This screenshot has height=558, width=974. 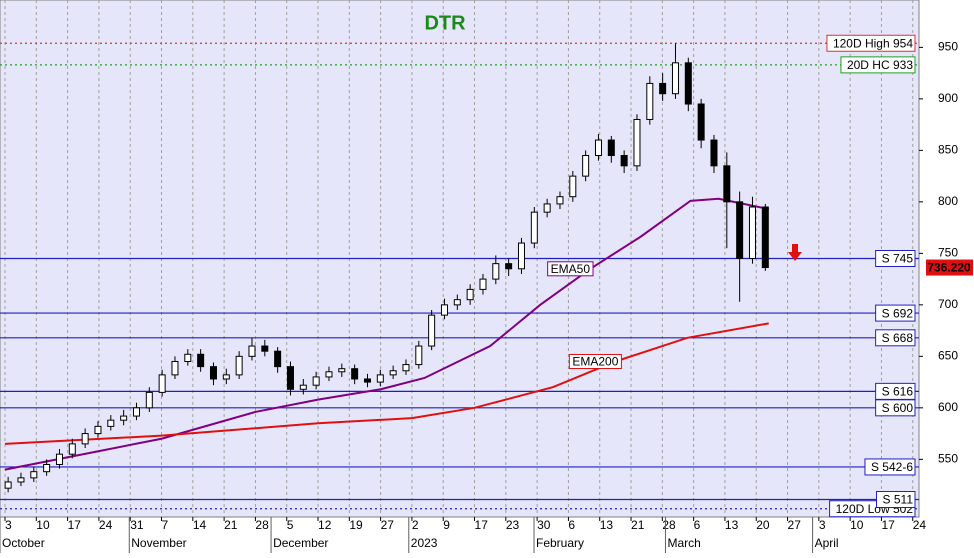 What do you see at coordinates (415, 525) in the screenshot?
I see `x-tick-label: 2` at bounding box center [415, 525].